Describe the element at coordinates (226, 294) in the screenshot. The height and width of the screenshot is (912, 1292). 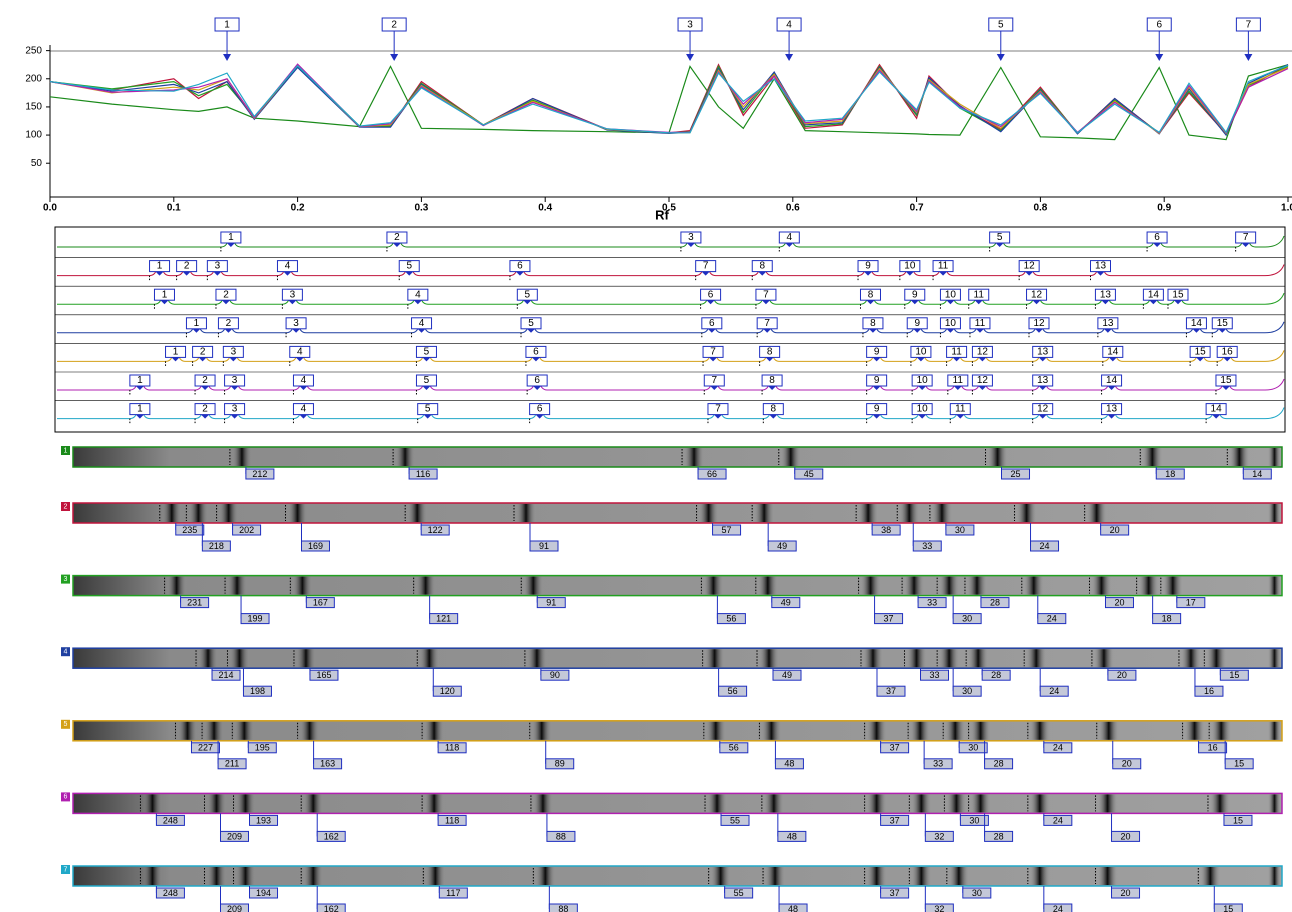
I see `peak-number: 2` at that location.